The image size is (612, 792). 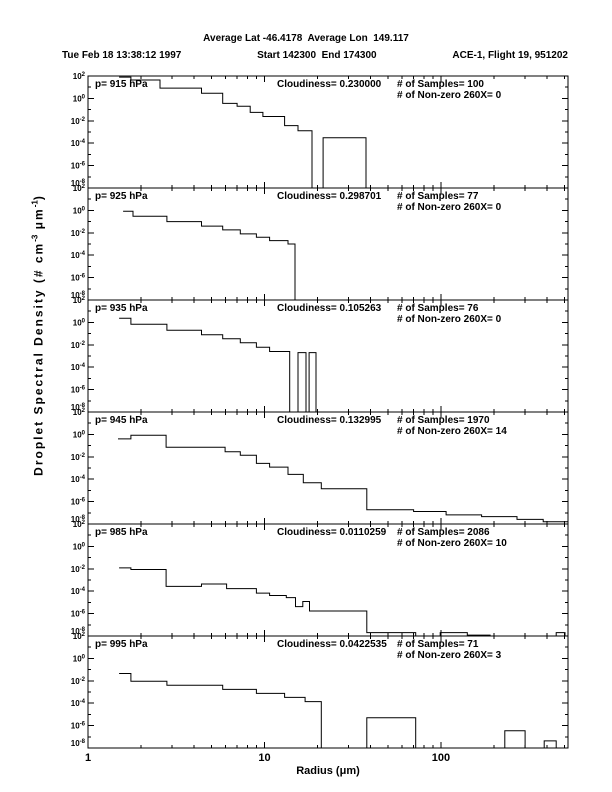 I want to click on samples-label: # of Samples= 71, so click(x=438, y=644).